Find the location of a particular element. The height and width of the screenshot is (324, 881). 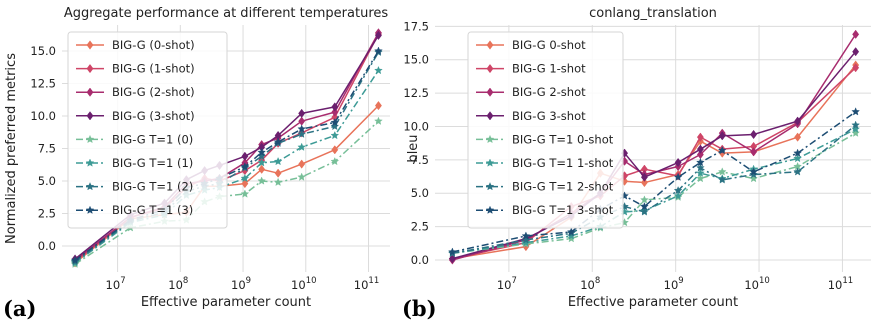

panel-label-b: (b) is located at coordinates (419, 308).